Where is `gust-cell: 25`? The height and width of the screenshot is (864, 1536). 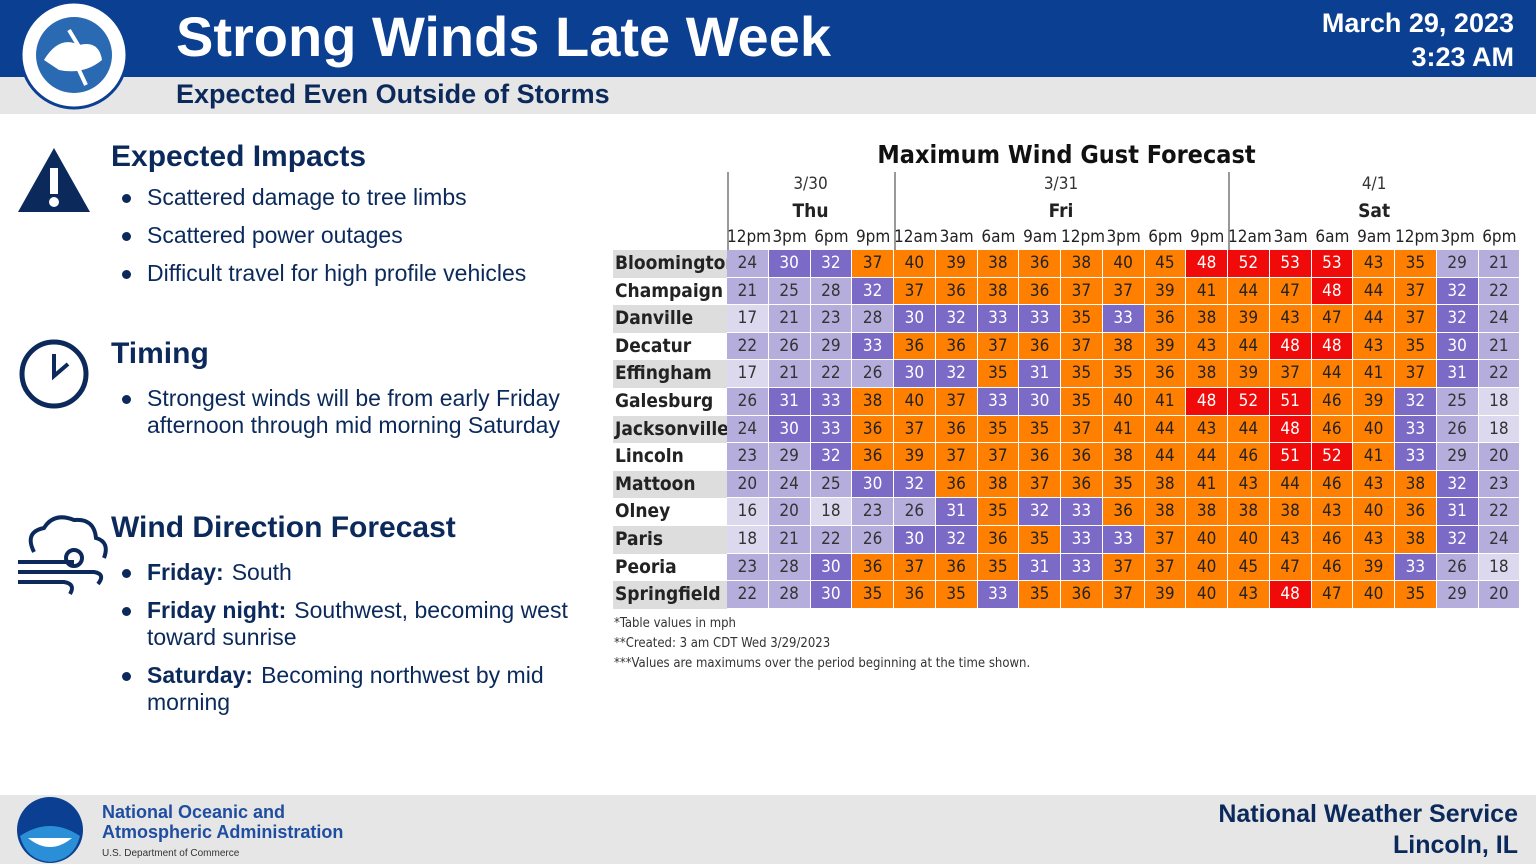
gust-cell: 25 is located at coordinates (831, 484).